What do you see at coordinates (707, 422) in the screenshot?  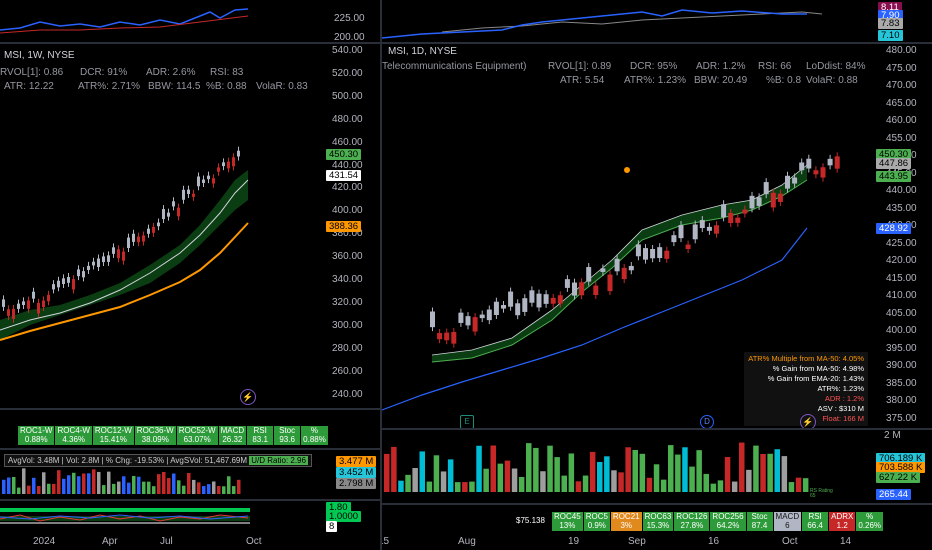 I see `right-dividend-icon: D` at bounding box center [707, 422].